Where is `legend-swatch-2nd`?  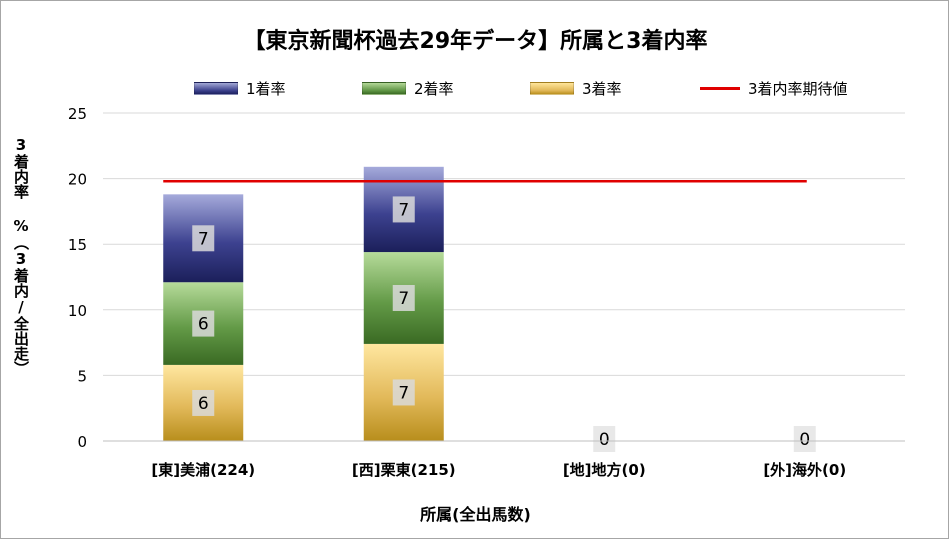 legend-swatch-2nd is located at coordinates (384, 88).